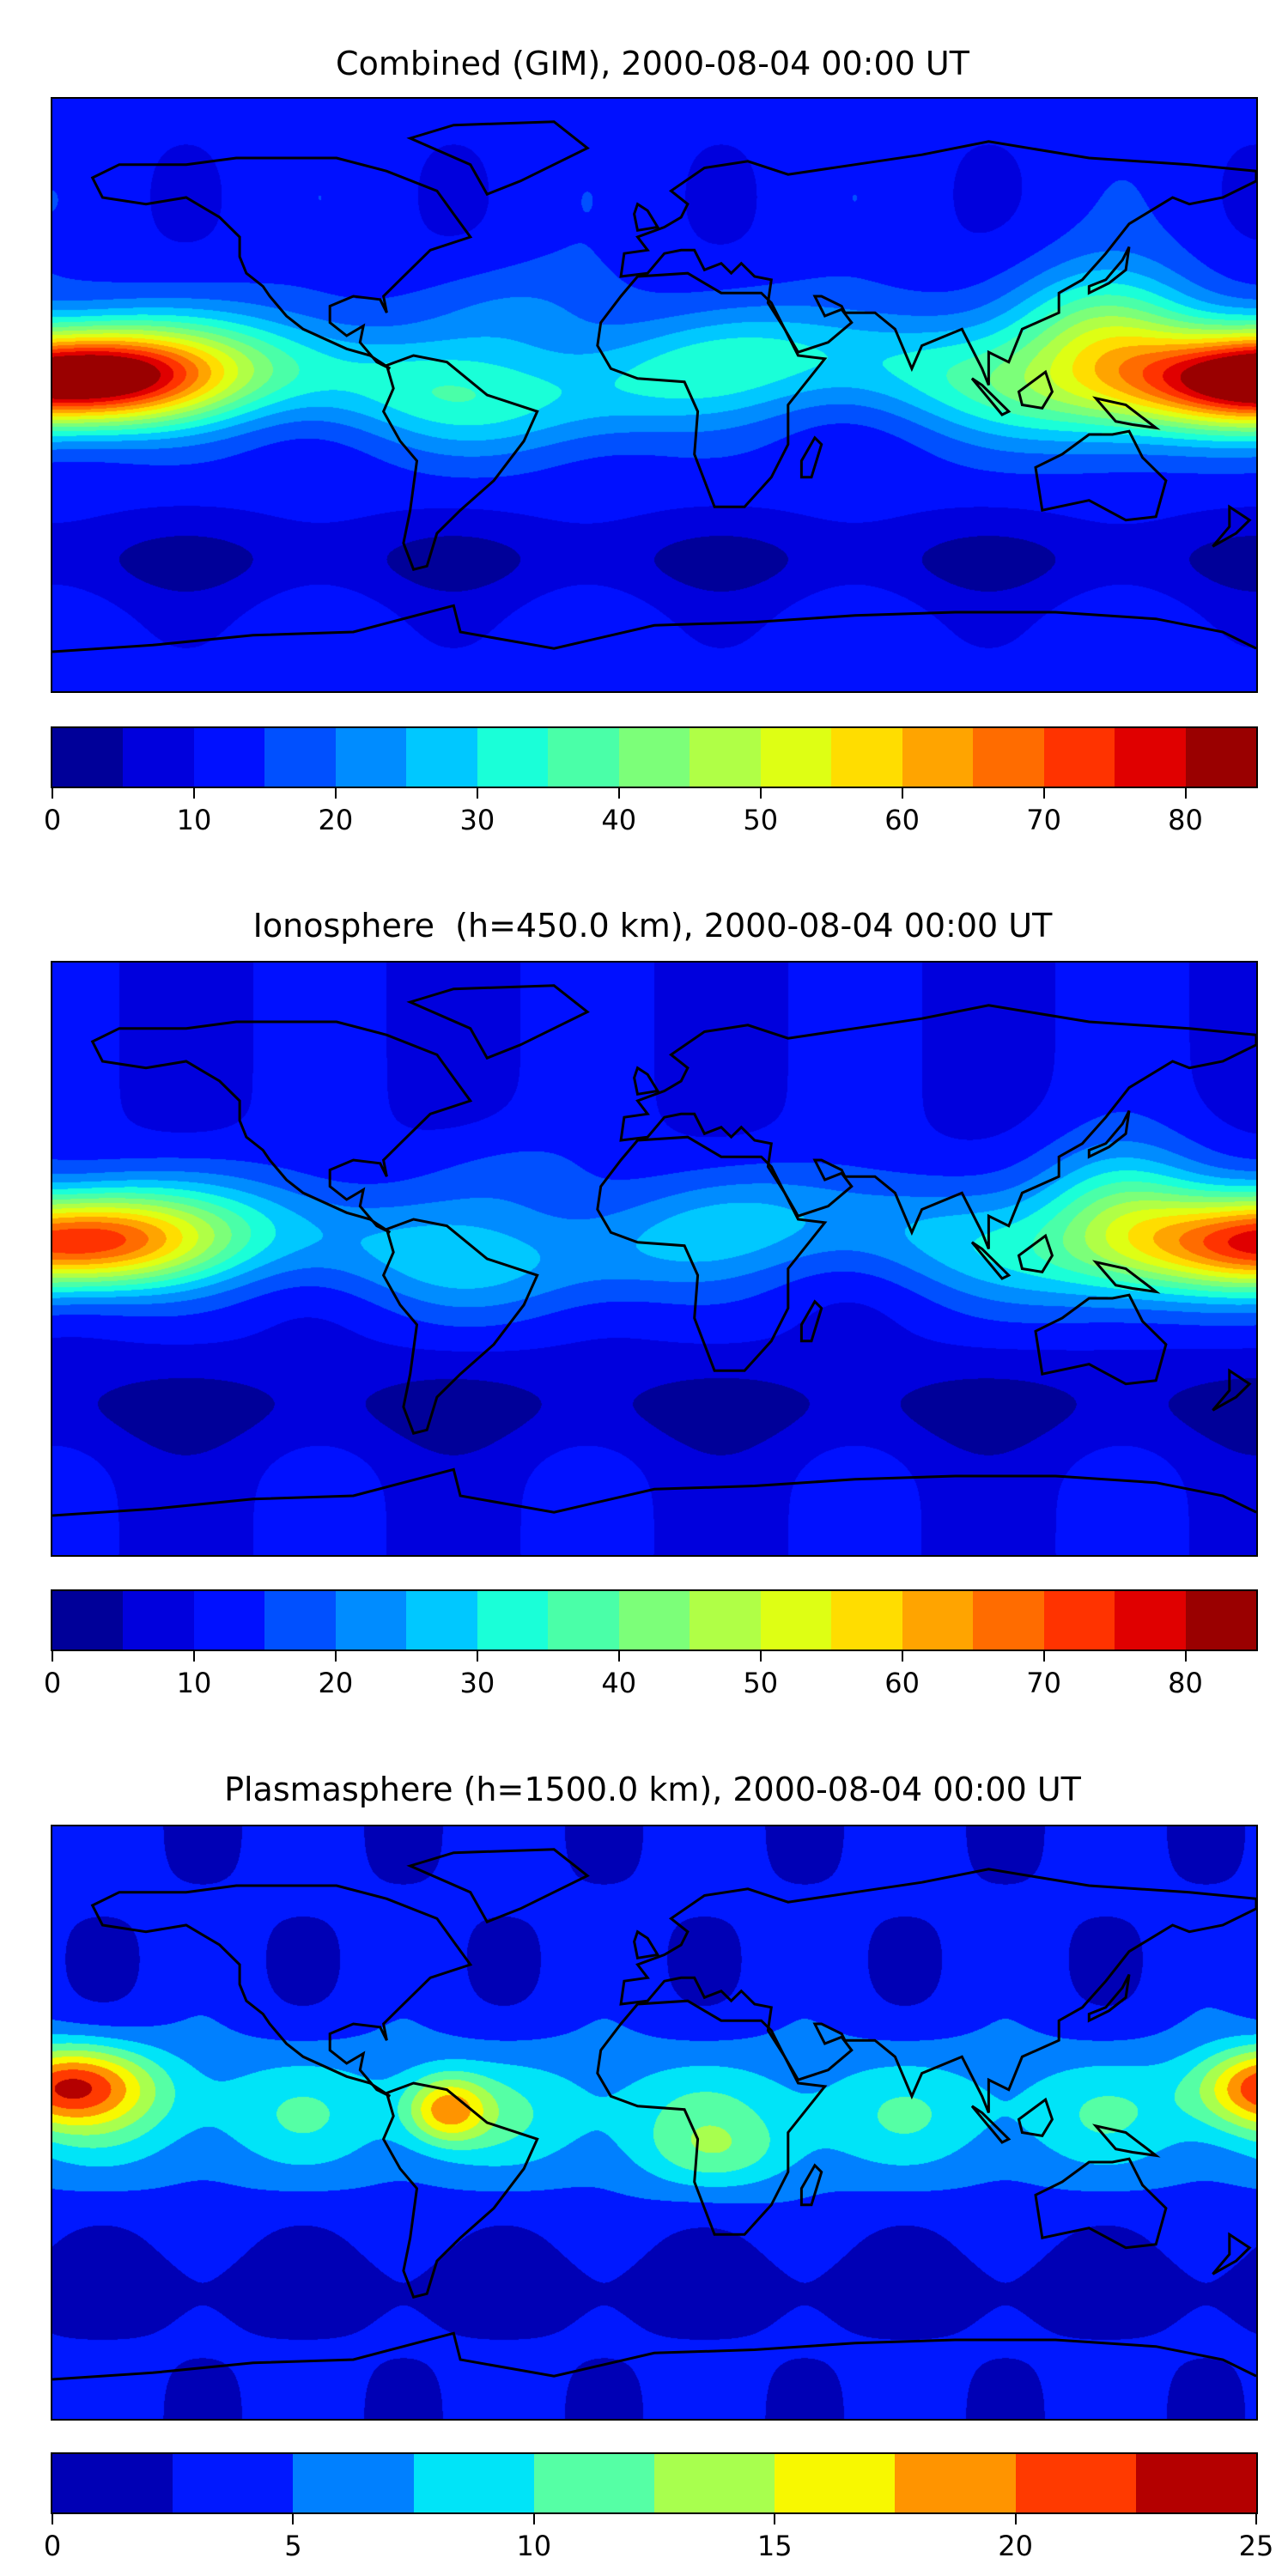 The image size is (1288, 2576). I want to click on colorbar-tick-label: 10, so click(194, 1683).